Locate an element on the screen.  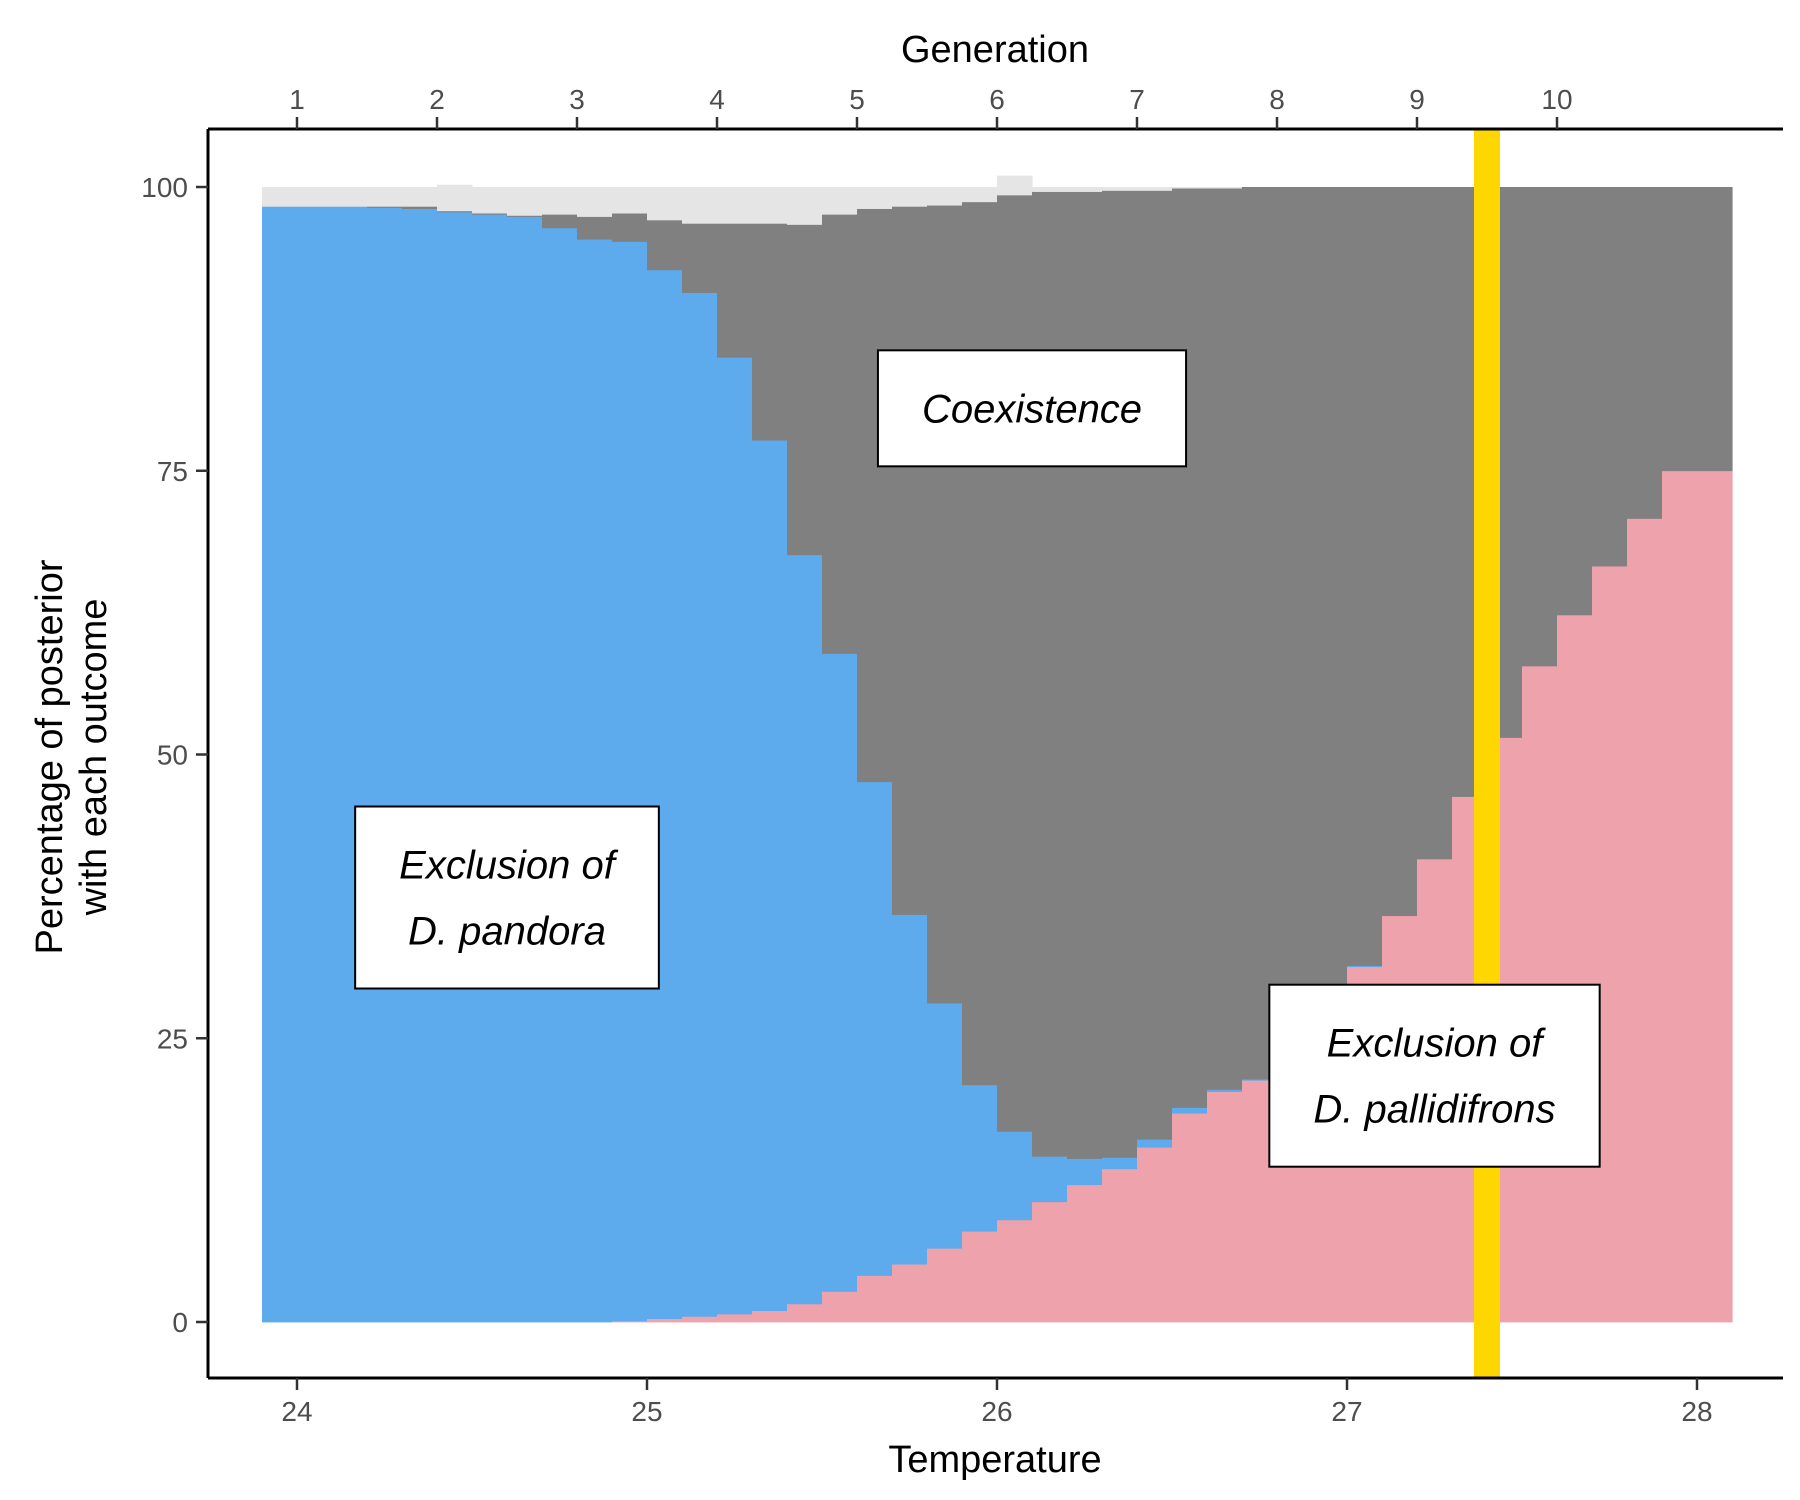
y-axis-title-line-1: Percentage of posterior is located at coordinates (50, 756).